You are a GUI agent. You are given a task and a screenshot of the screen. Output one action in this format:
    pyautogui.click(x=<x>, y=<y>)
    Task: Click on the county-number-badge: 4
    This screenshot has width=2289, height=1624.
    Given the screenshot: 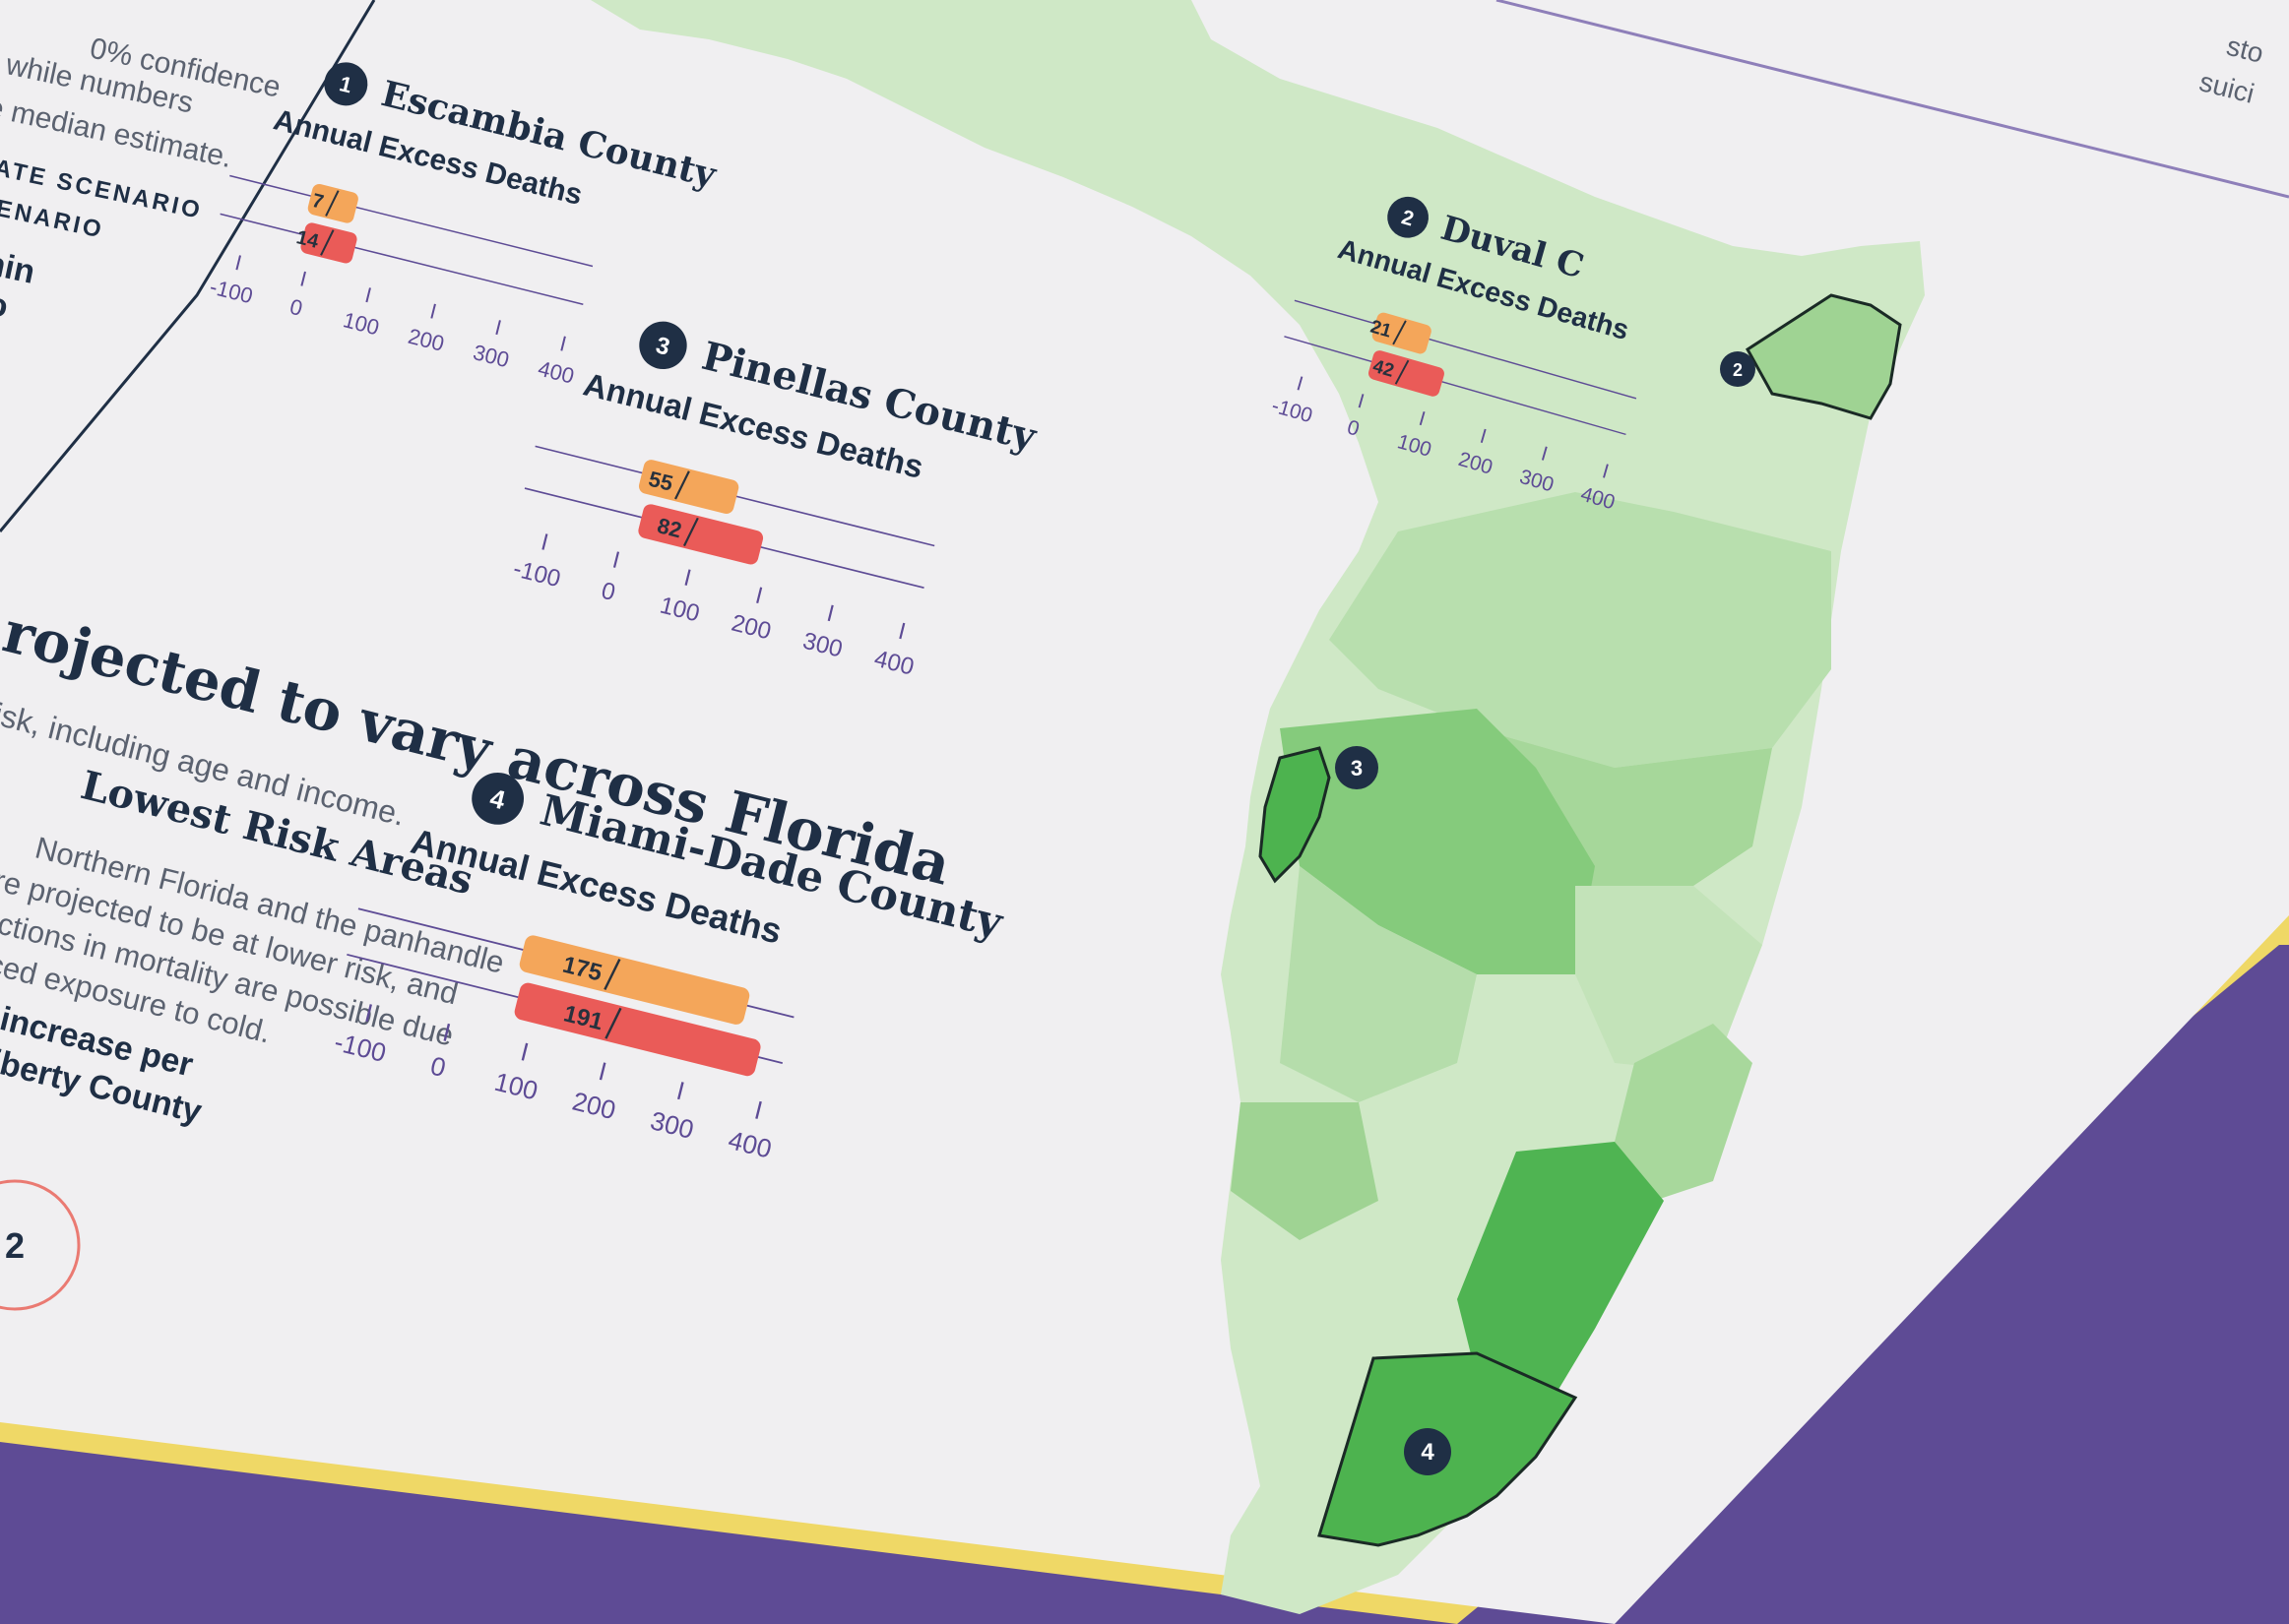 What is the action you would take?
    pyautogui.click(x=499, y=798)
    